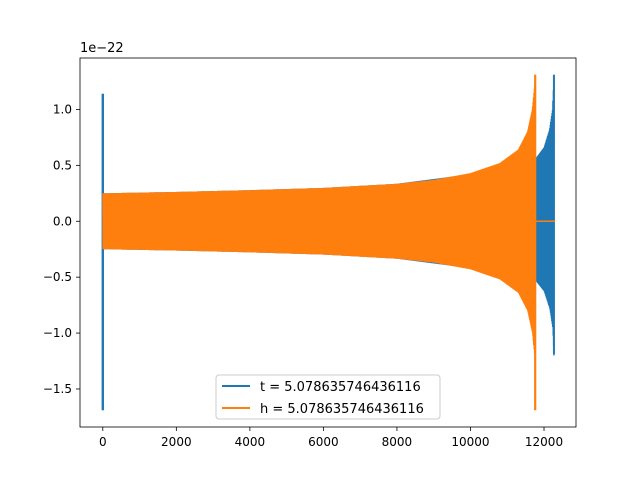 This screenshot has height=480, width=640. Describe the element at coordinates (57, 389) in the screenshot. I see `y-tick-label: −1.5` at that location.